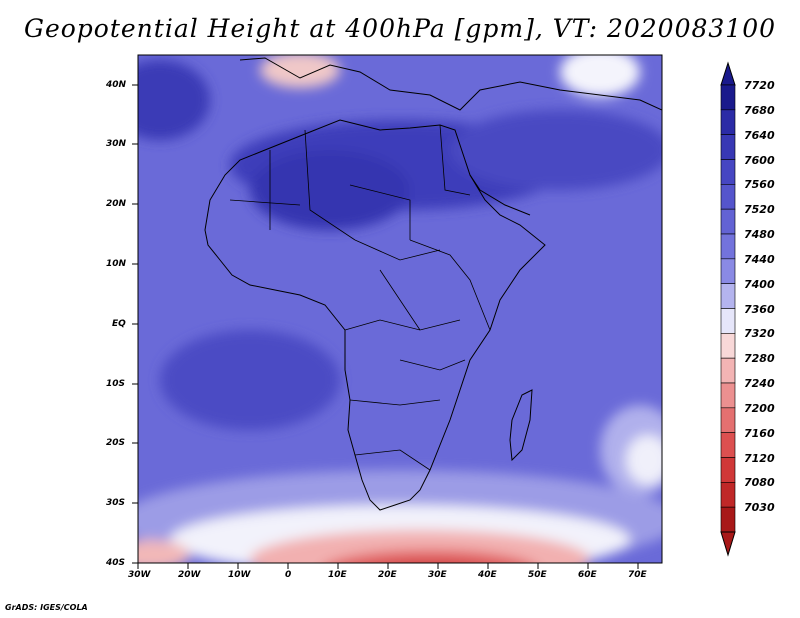  I want to click on lon-label-60e: 60E, so click(587, 575).